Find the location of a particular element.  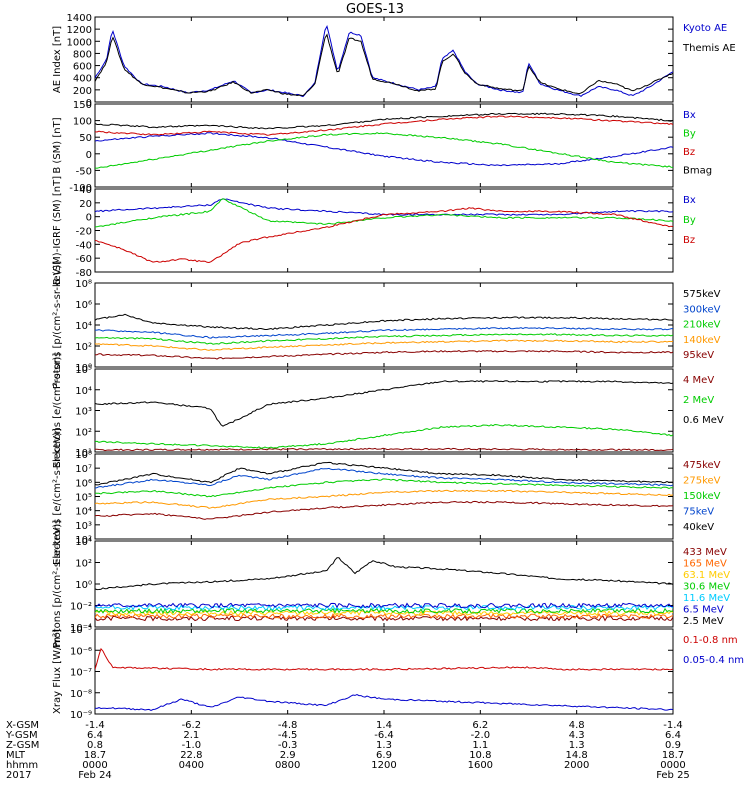

legend-entry: Bx is located at coordinates (689, 115).